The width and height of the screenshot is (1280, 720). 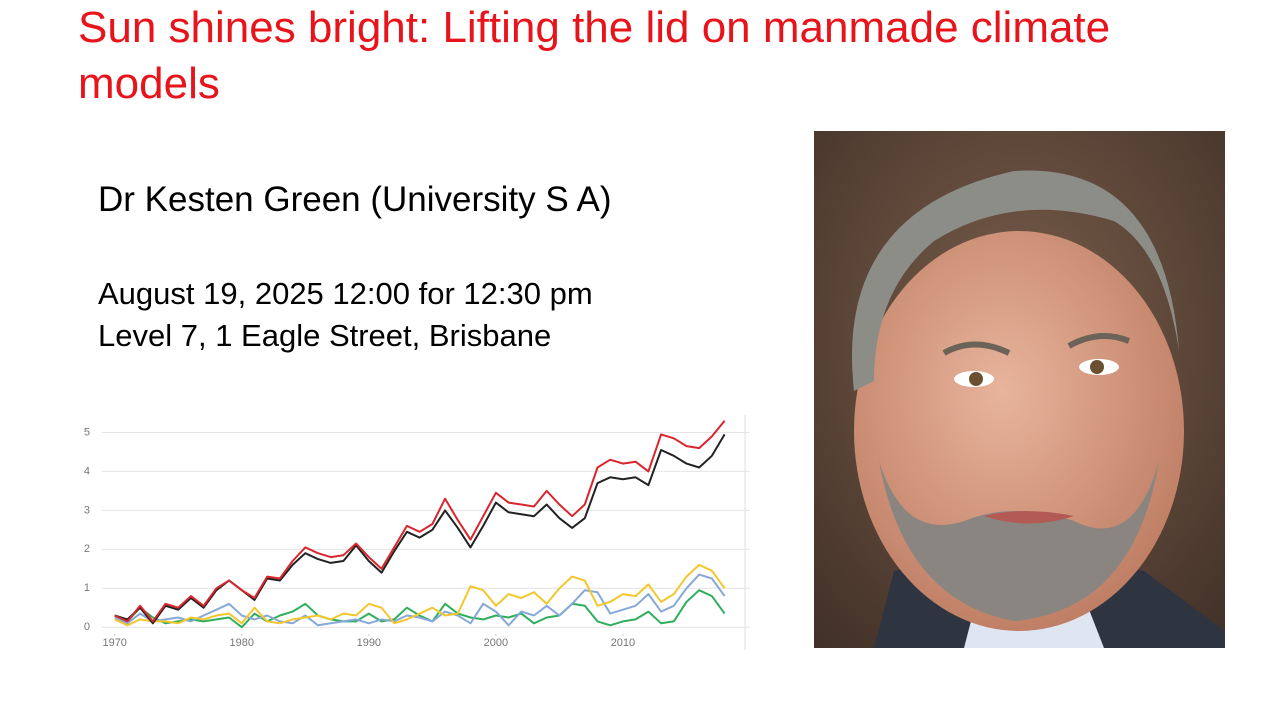 I want to click on y-tick-label: 4, so click(x=87, y=471).